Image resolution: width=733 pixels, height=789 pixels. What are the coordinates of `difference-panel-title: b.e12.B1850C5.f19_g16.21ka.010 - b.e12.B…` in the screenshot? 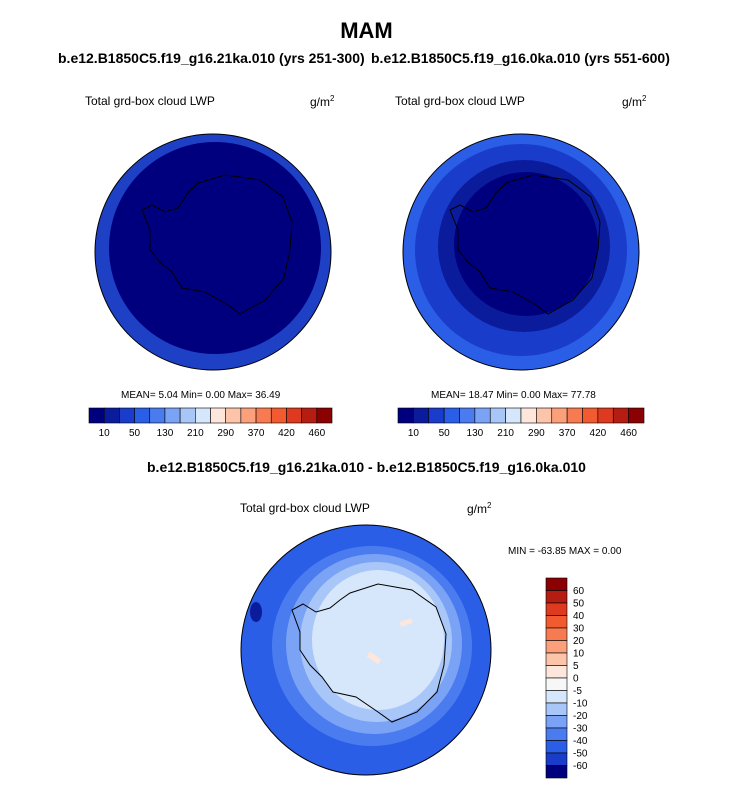 It's located at (366, 467).